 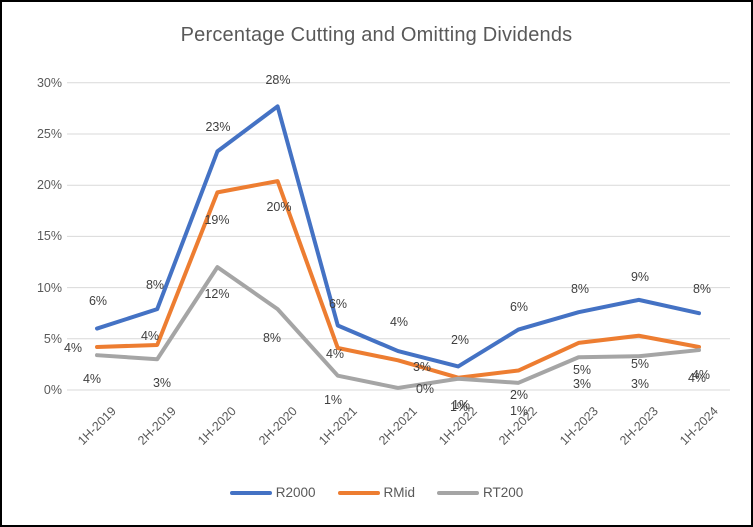 I want to click on data-label-rmid: 1%, so click(x=461, y=405).